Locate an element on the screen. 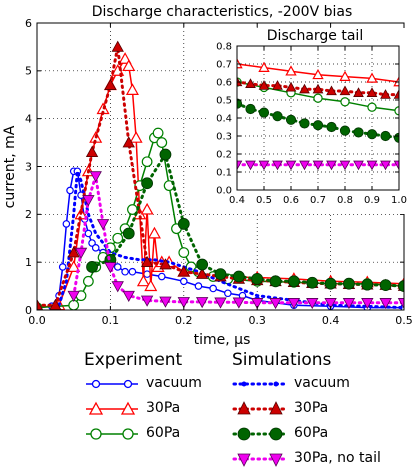 The image size is (415, 476). main-y-tick-label: 0 is located at coordinates (28, 310).